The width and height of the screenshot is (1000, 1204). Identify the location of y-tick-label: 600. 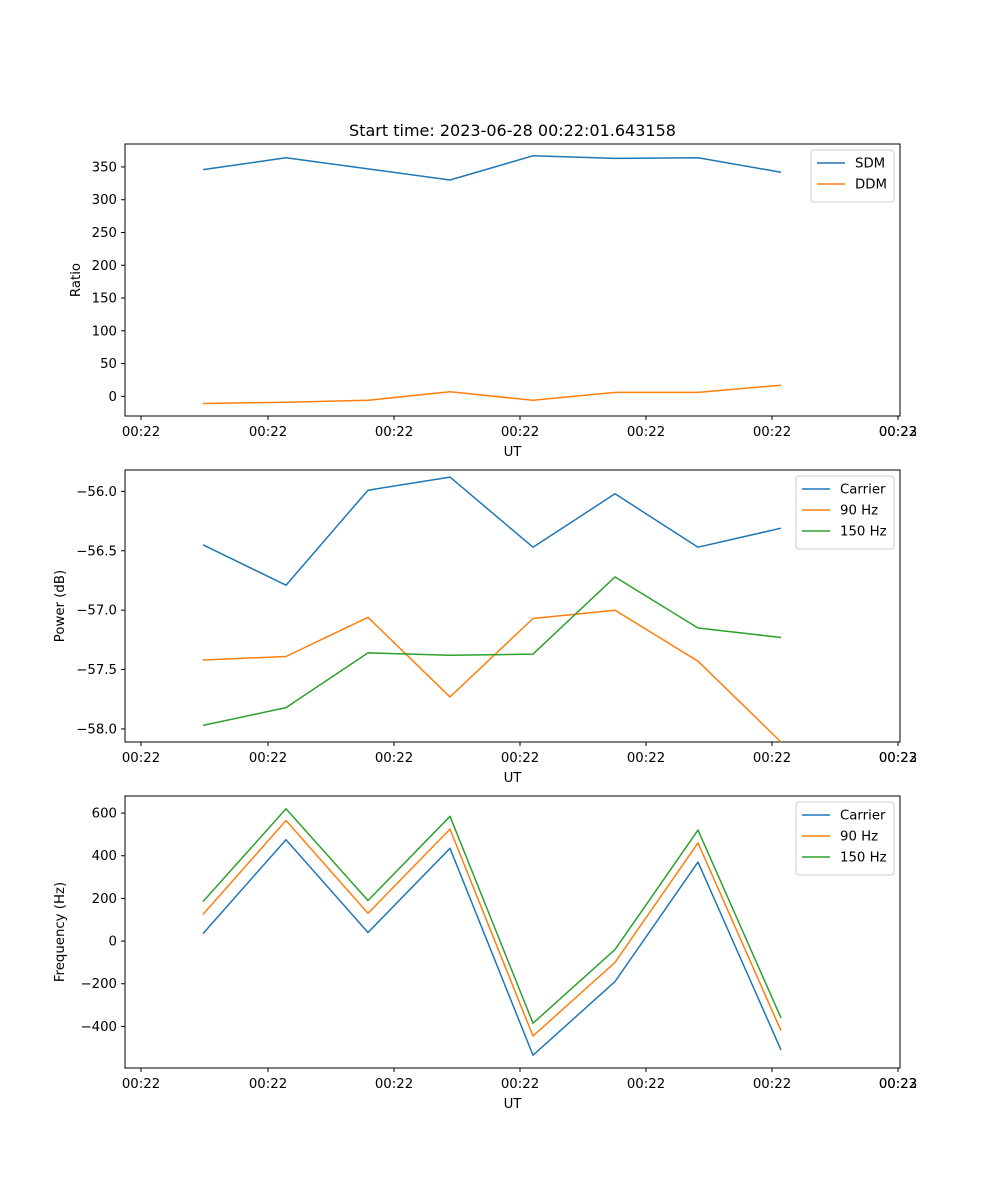
(104, 814).